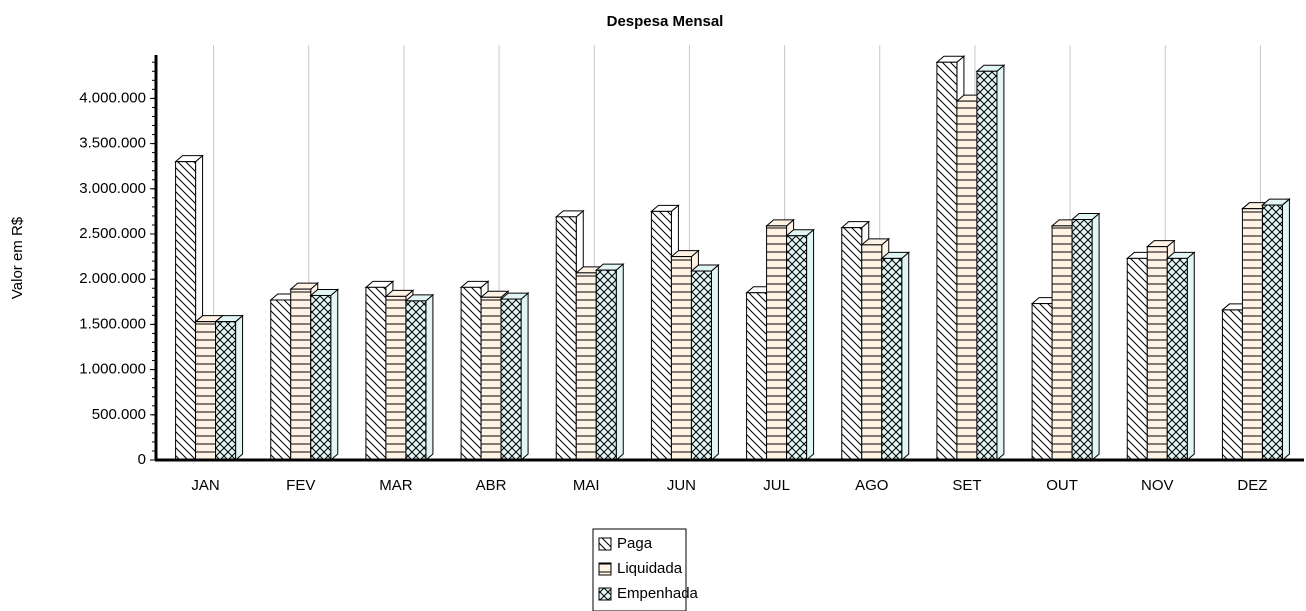 The image size is (1306, 611). I want to click on x-tick-label: AGO, so click(871, 485).